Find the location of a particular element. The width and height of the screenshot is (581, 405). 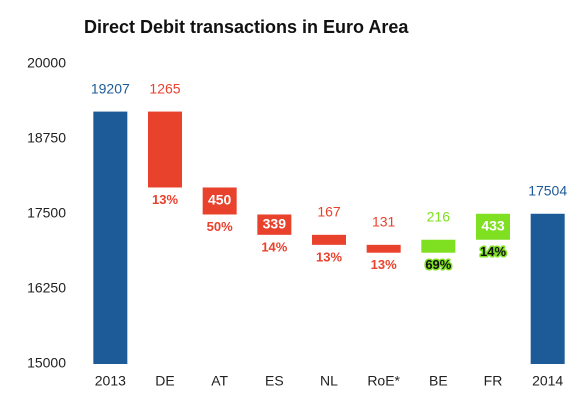

value-label: 17504 is located at coordinates (547, 190).